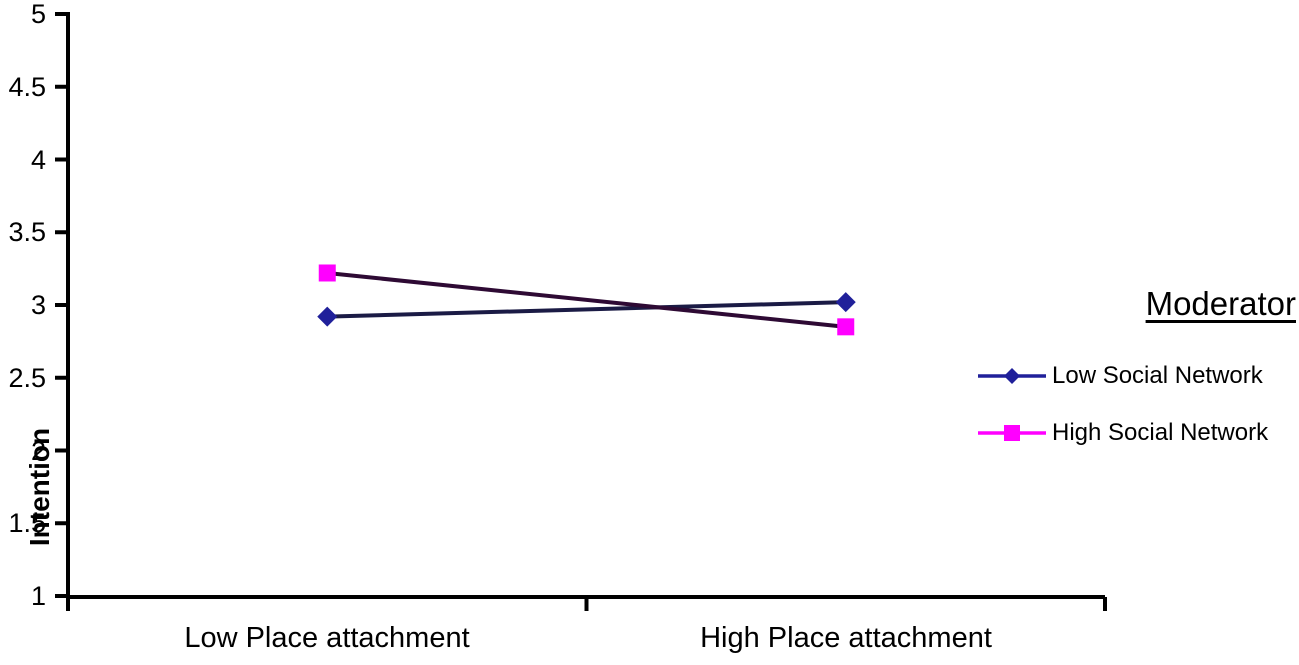  What do you see at coordinates (1157, 375) in the screenshot?
I see `legend-entry-label-low: Low Social Network` at bounding box center [1157, 375].